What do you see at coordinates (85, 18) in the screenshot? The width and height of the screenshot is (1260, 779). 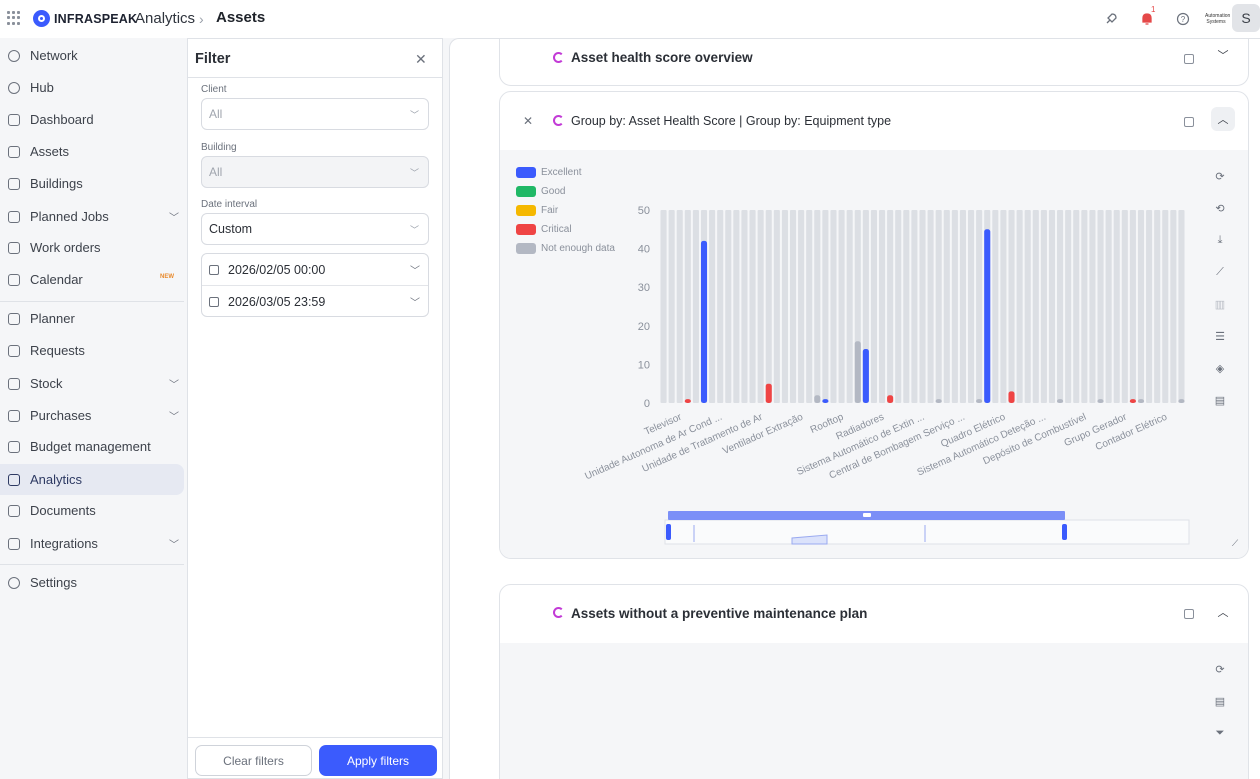 I see `brand-logo: INFRASPEAK` at bounding box center [85, 18].